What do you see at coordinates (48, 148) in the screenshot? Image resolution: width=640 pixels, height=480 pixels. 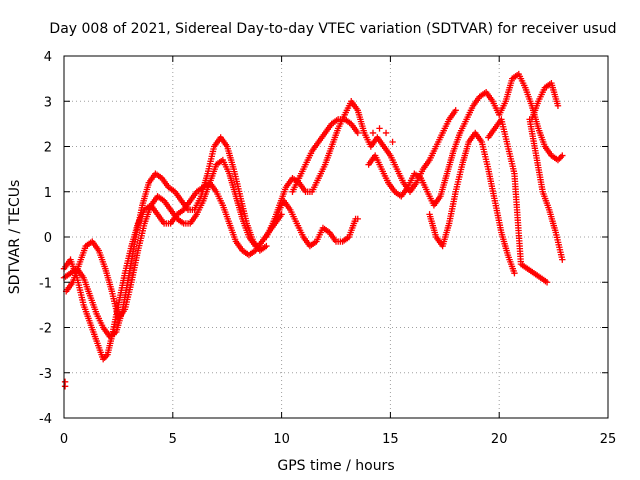 I see `y-tick-label: 2` at bounding box center [48, 148].